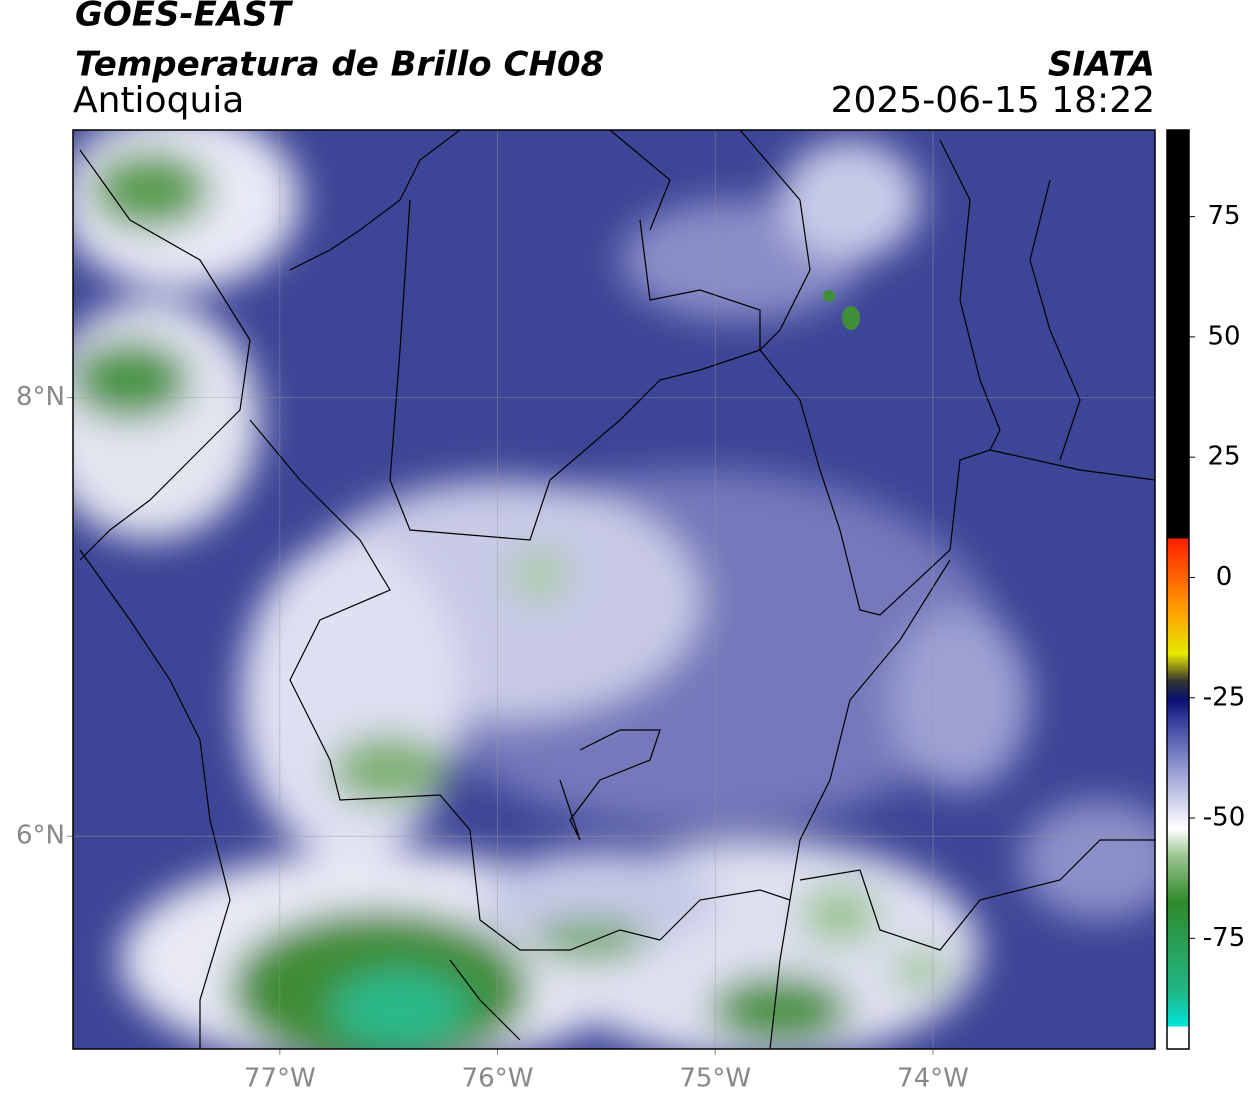  What do you see at coordinates (1224, 577) in the screenshot?
I see `colorbar-tick-label: 0` at bounding box center [1224, 577].